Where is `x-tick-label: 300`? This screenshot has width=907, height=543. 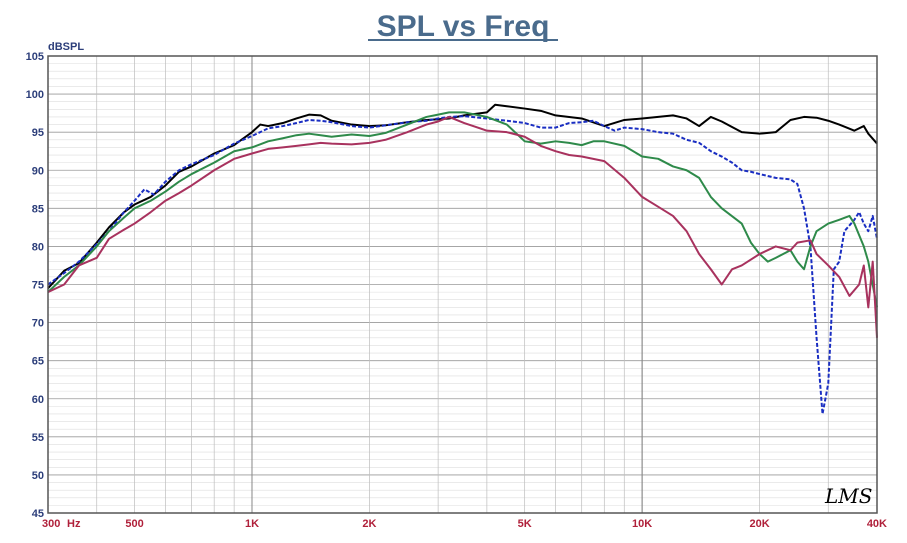
x-tick-label: 300 is located at coordinates (51, 524).